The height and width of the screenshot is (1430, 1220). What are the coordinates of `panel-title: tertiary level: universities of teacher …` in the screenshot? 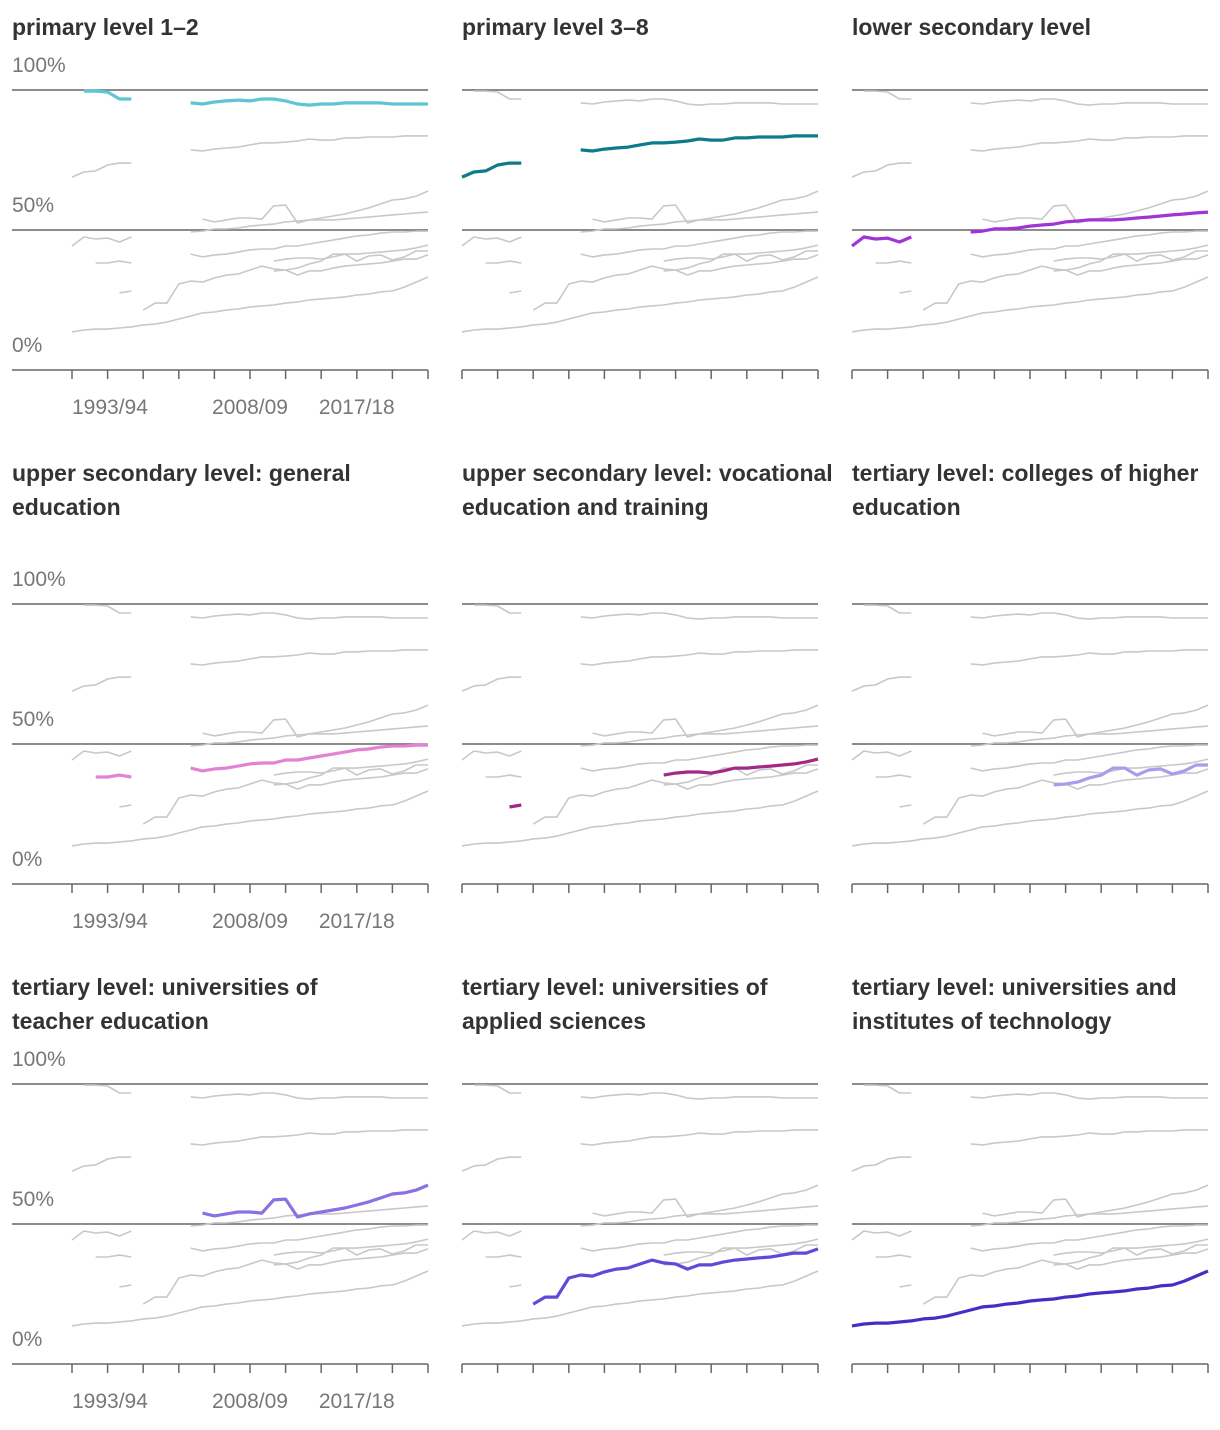 It's located at (165, 1004).